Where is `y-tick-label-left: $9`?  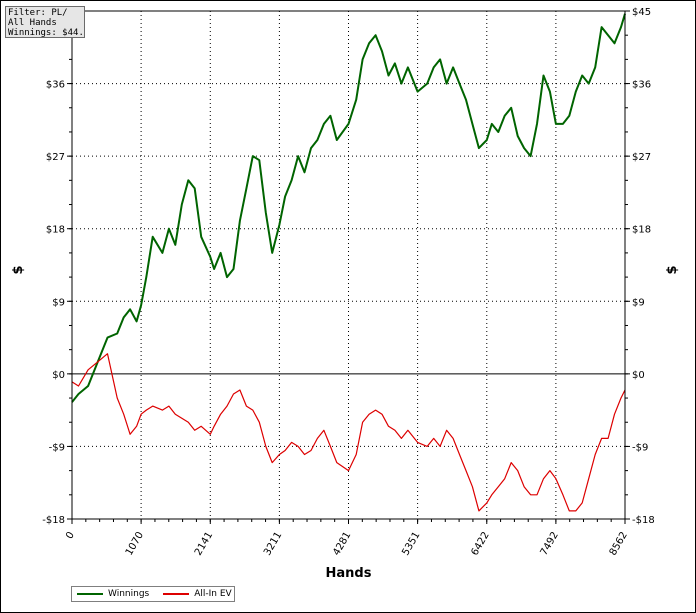 y-tick-label-left: $9 is located at coordinates (58, 302).